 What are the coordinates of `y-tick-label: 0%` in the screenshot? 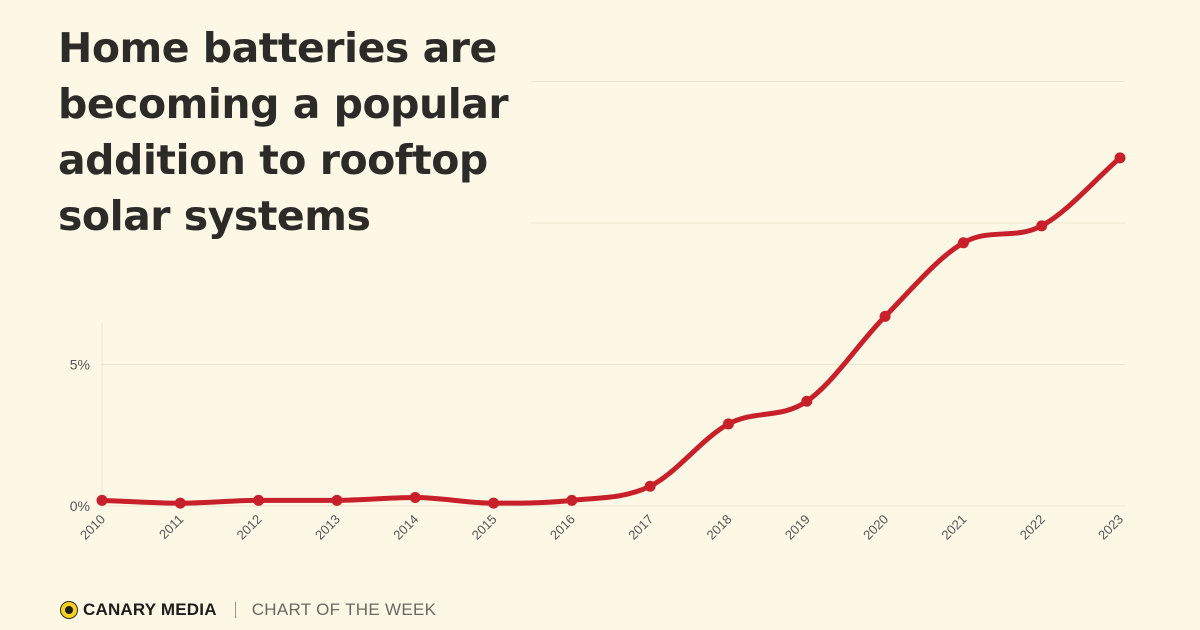 It's located at (80, 506).